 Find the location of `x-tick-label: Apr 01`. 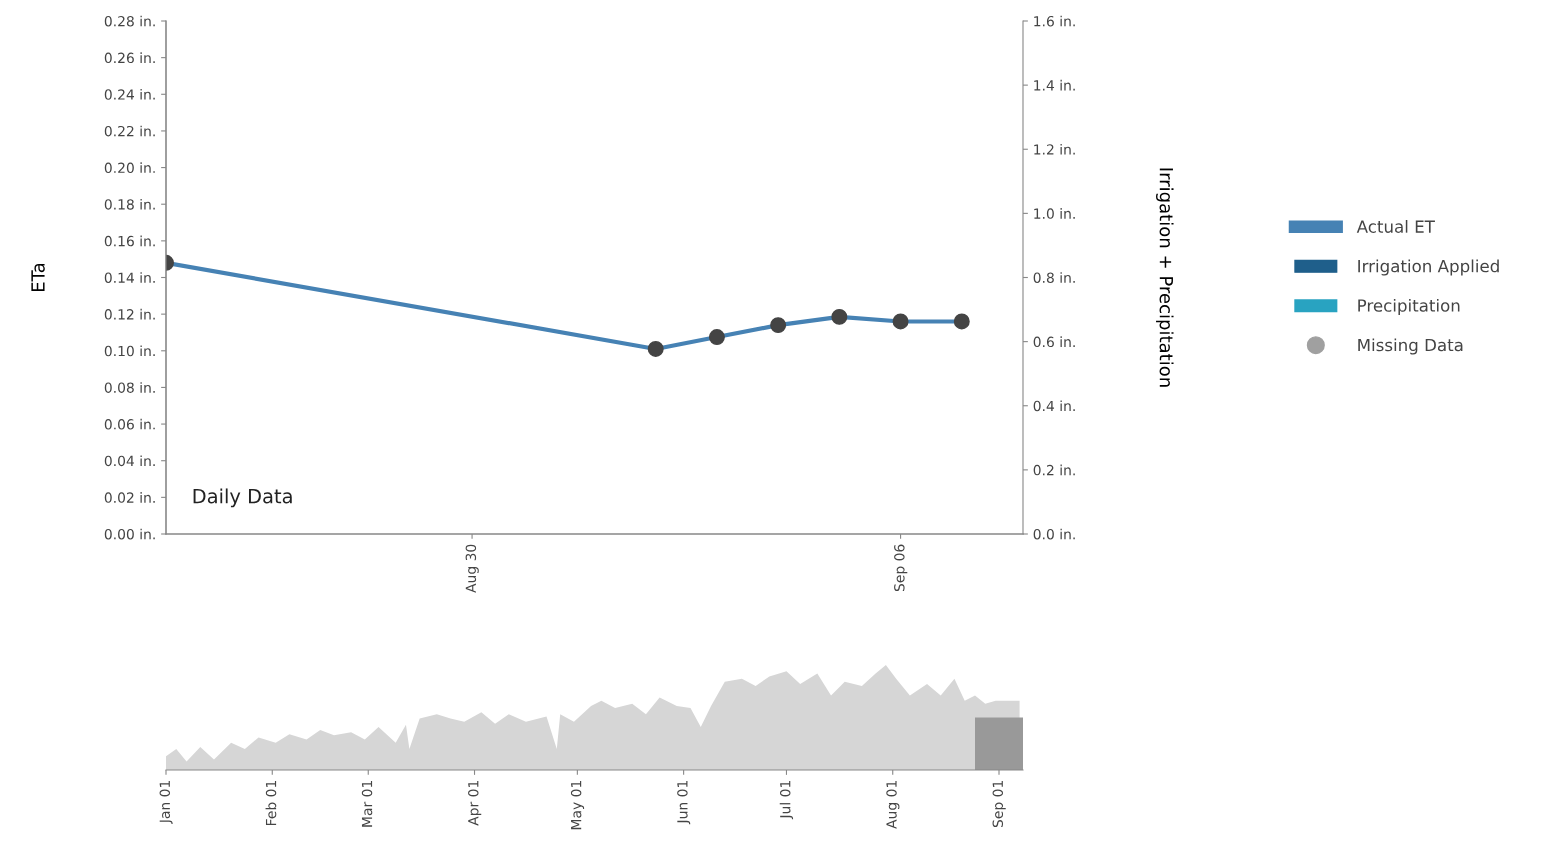

x-tick-label: Apr 01 is located at coordinates (475, 803).